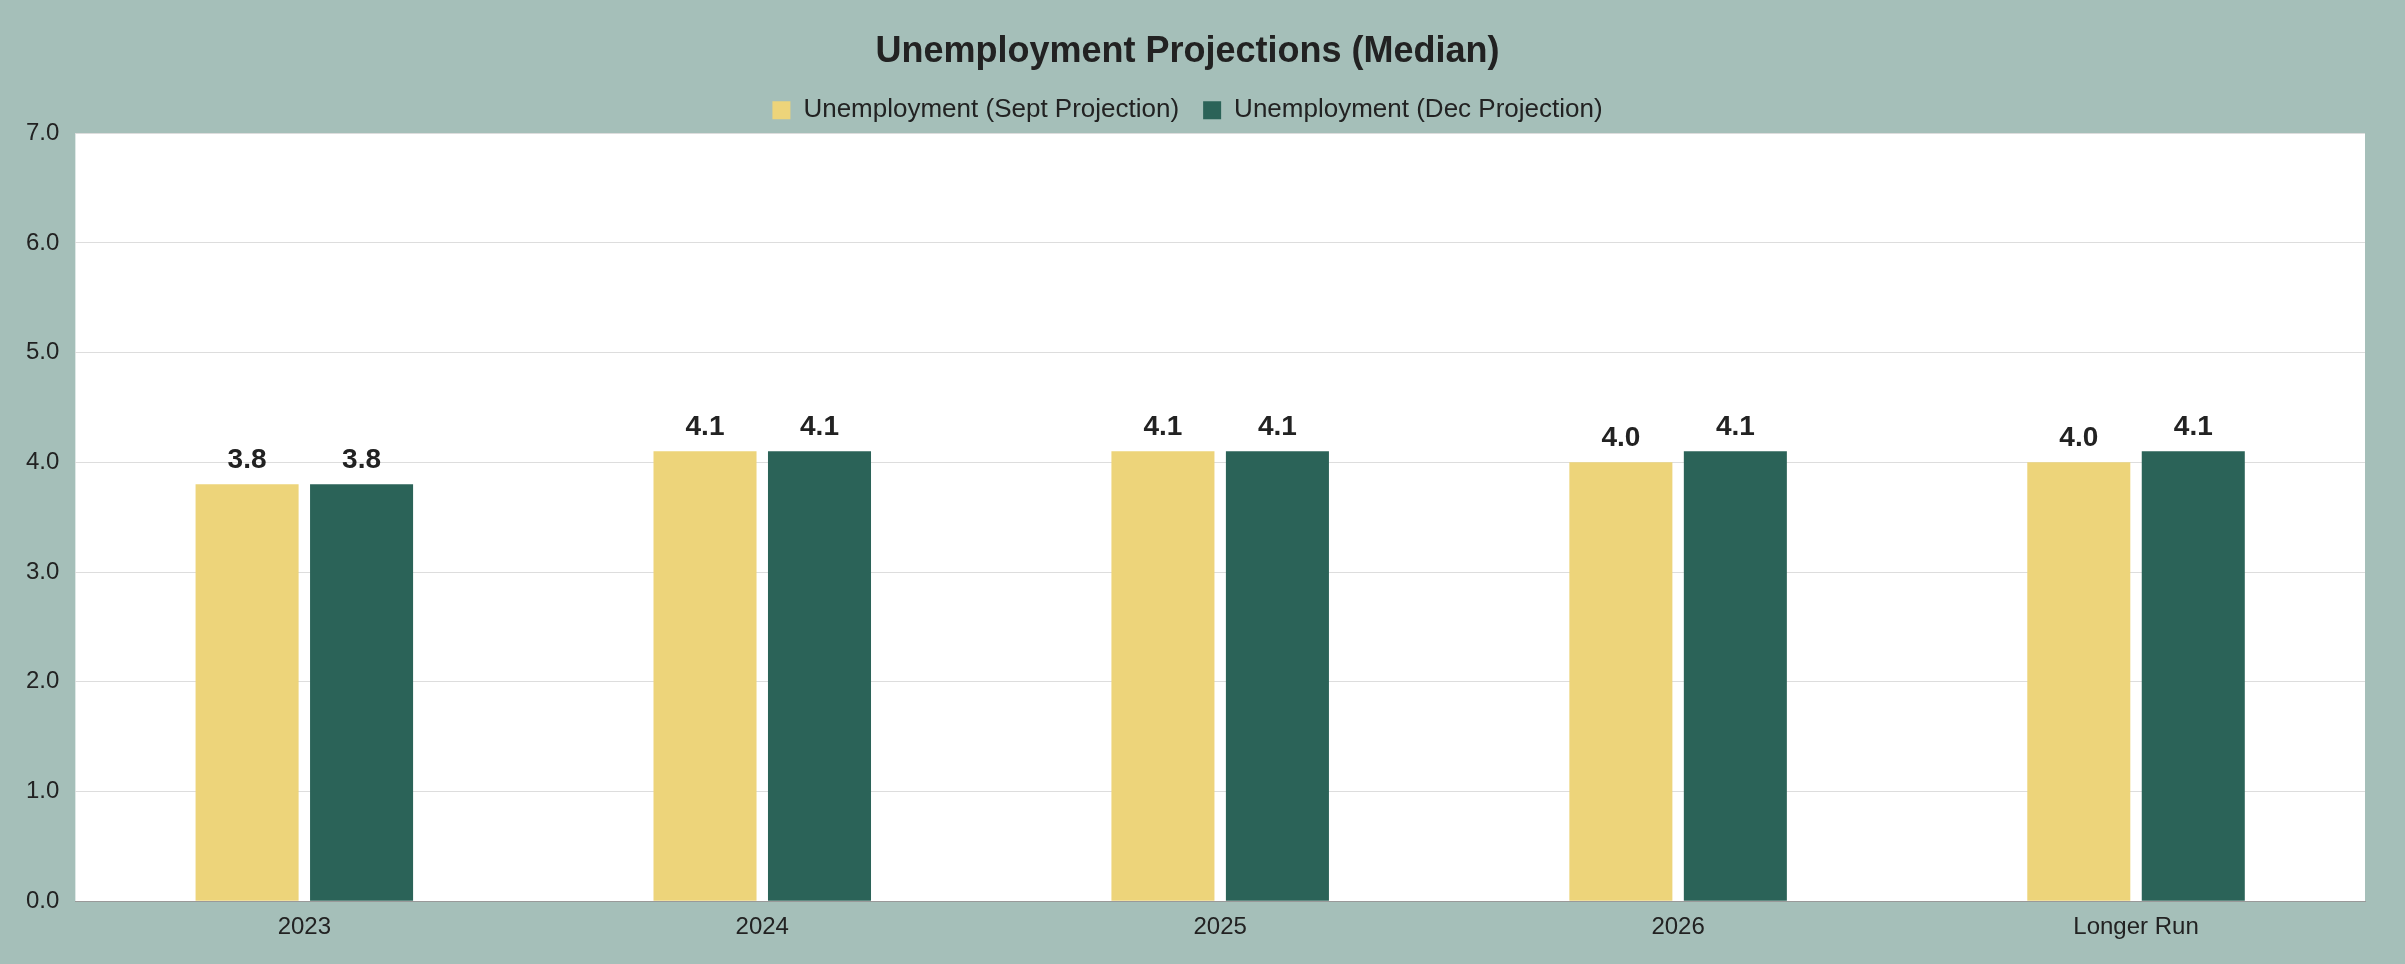 The width and height of the screenshot is (2405, 964). Describe the element at coordinates (42, 241) in the screenshot. I see `y-tick-label: 6.0` at that location.